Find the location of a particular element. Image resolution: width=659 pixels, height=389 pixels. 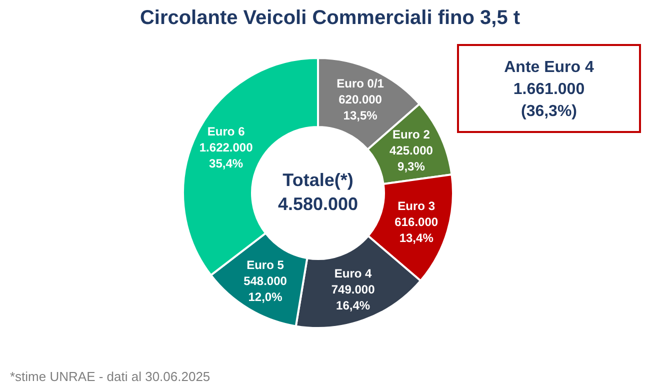

text: Ante Euro 4 1.661.000 (36,3%) is located at coordinates (549, 89).